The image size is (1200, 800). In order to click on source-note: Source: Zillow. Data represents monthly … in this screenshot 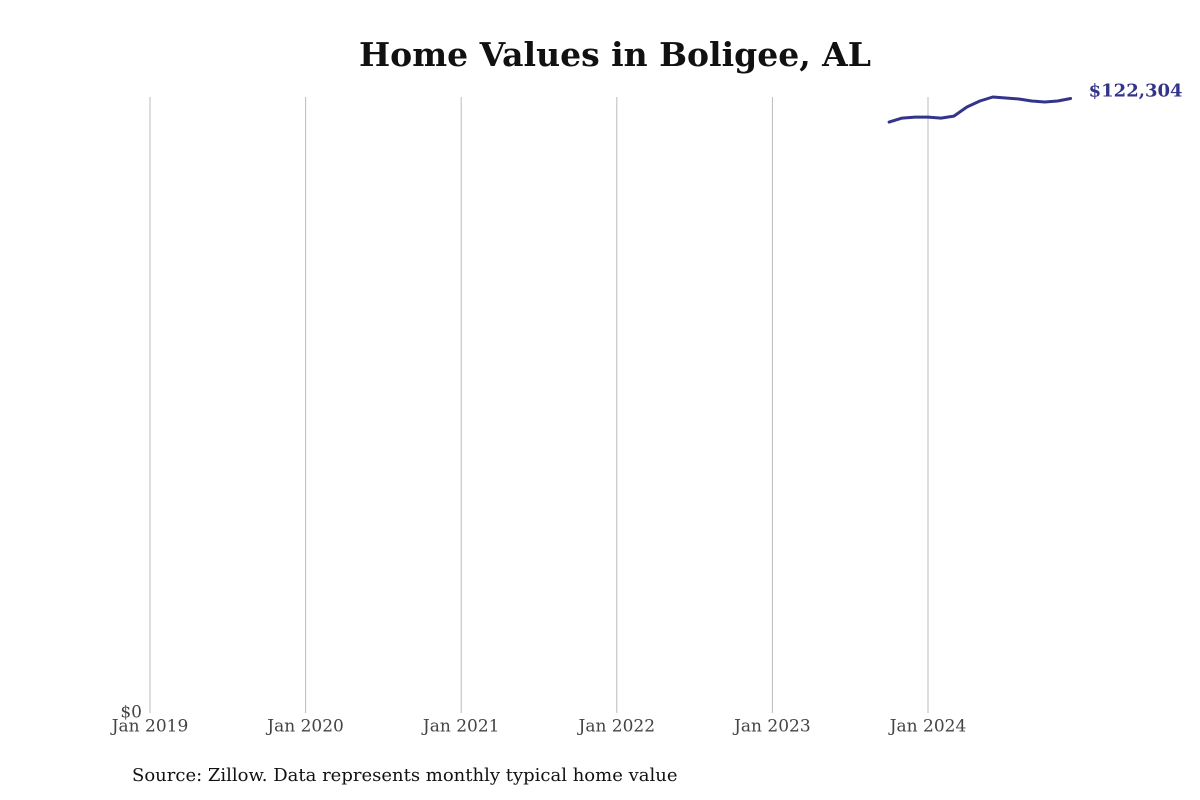, I will do `click(405, 775)`.